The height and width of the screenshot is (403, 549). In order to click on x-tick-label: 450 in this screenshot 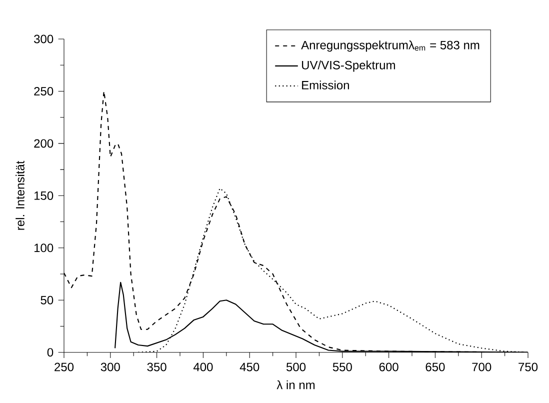, I will do `click(250, 367)`.